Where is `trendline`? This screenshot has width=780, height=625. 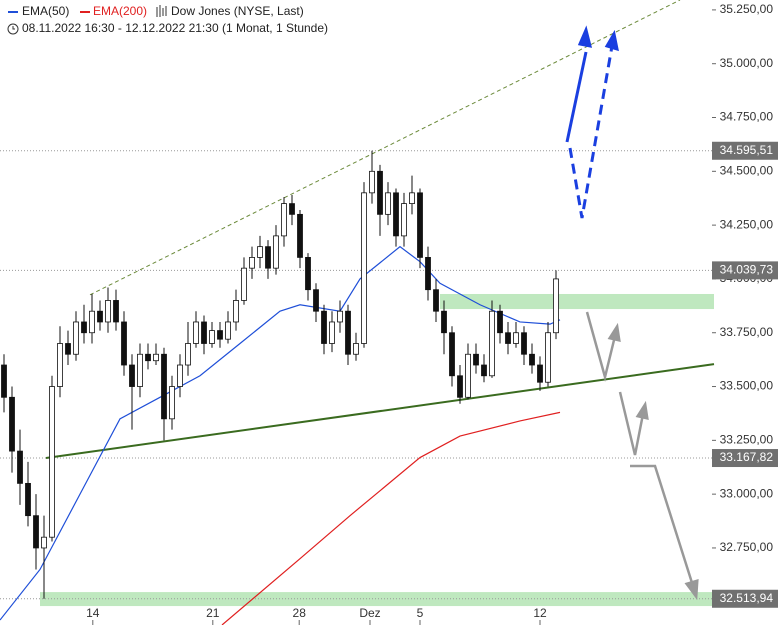
trendline is located at coordinates (380, 411).